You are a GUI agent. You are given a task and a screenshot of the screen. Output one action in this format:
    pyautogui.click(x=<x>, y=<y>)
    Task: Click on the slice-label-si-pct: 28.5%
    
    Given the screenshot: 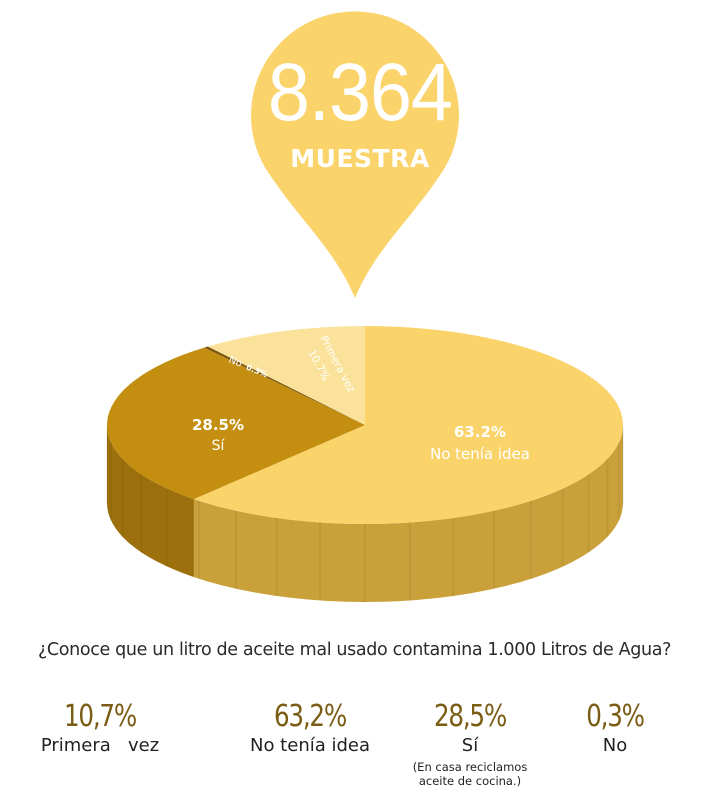 What is the action you would take?
    pyautogui.click(x=218, y=425)
    